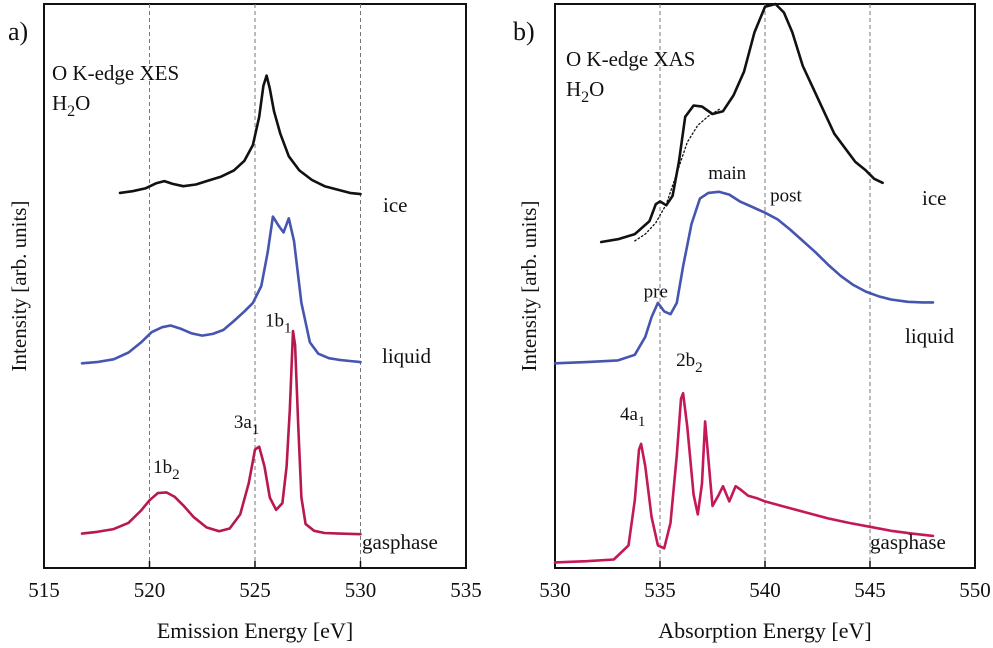  I want to click on x-tick-label: 520, so click(150, 590).